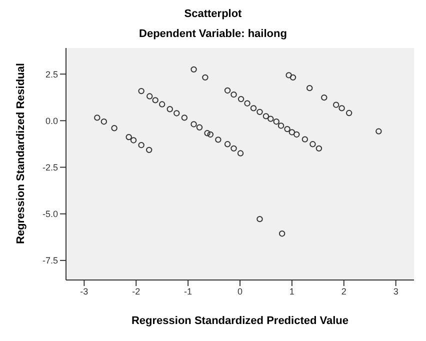 This screenshot has height=341, width=426. Describe the element at coordinates (291, 291) in the screenshot. I see `x-tick-label: 1` at that location.